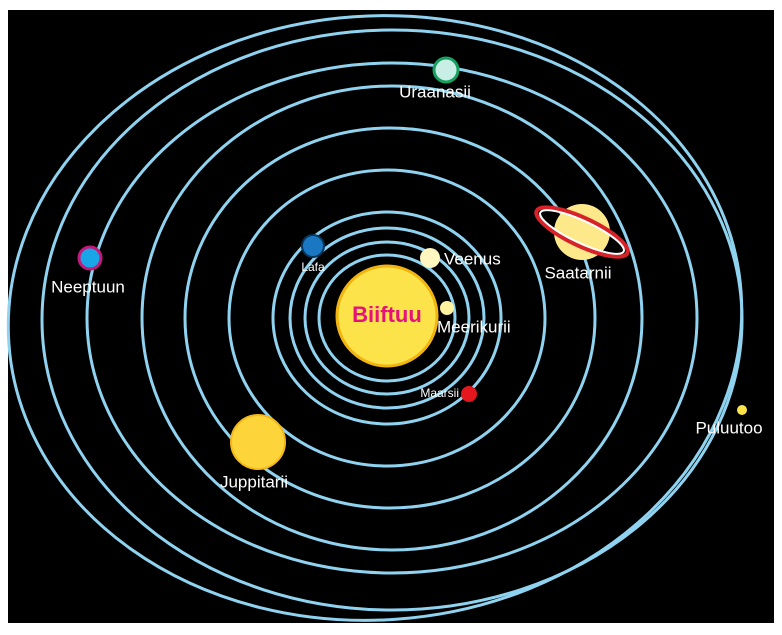  I want to click on orbit, so click(387, 318).